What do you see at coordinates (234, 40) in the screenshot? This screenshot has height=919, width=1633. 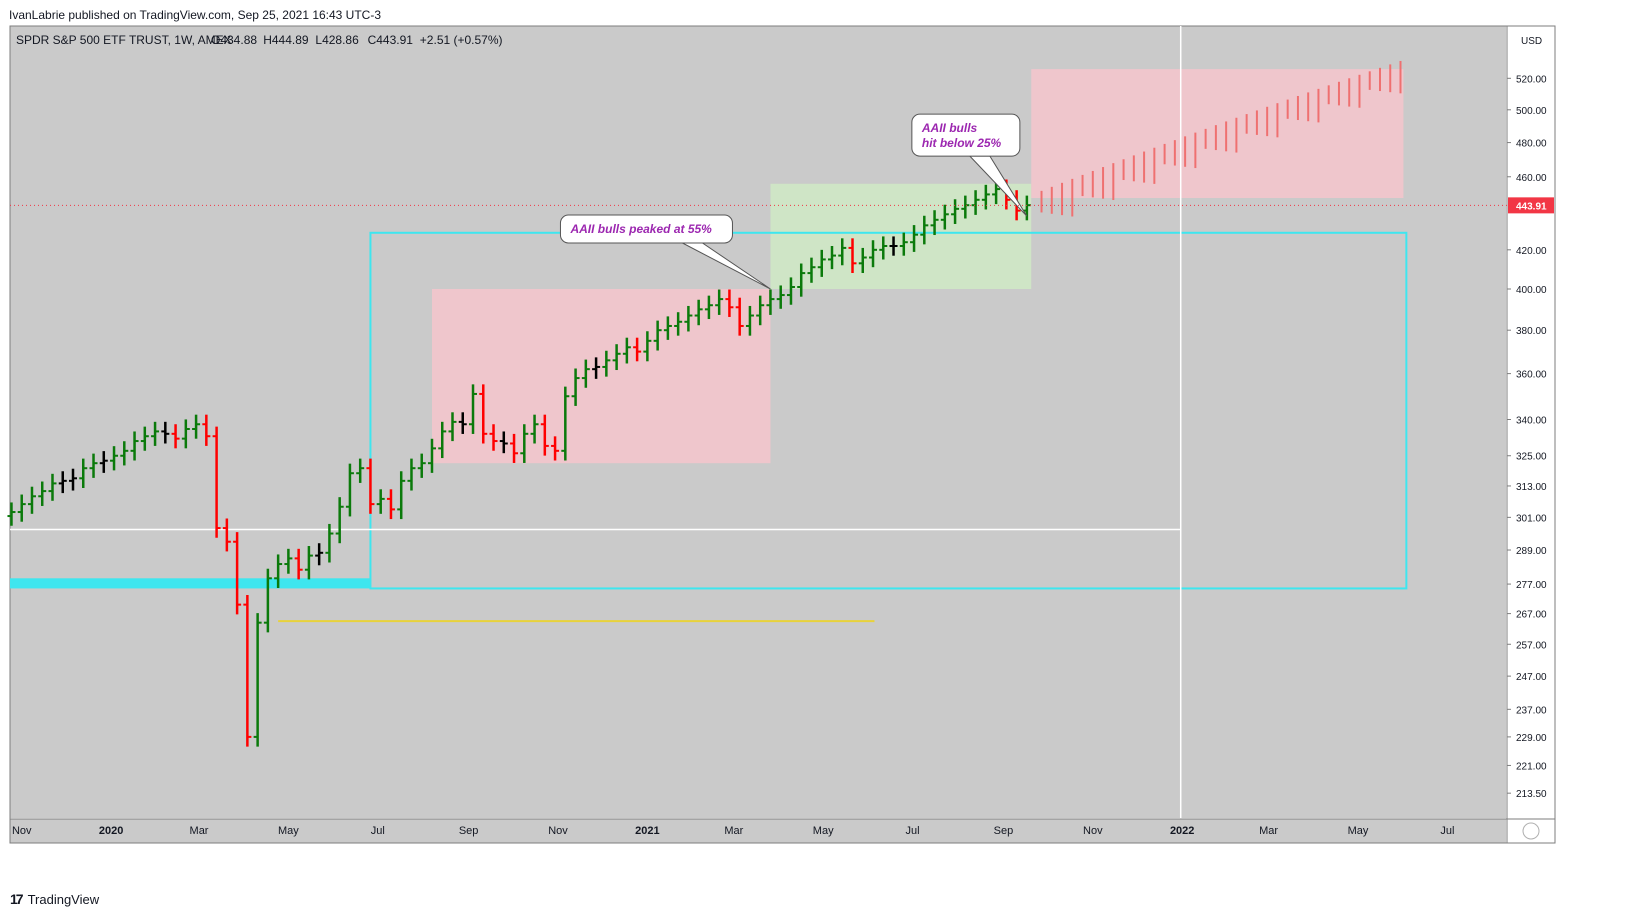 I see `ohlc-readout-value: O434.88` at bounding box center [234, 40].